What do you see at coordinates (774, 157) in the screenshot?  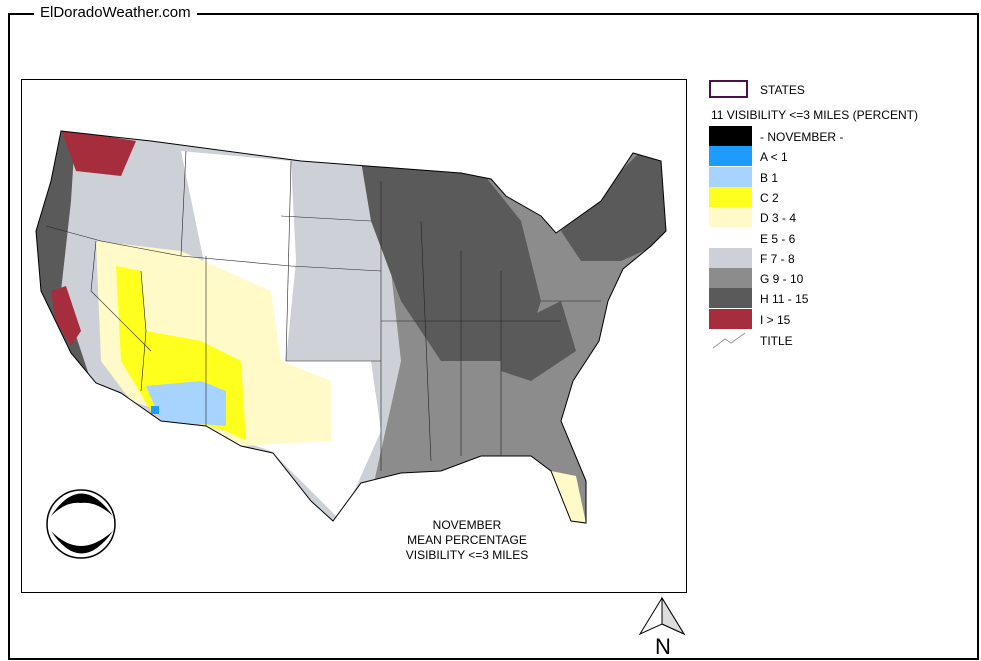 I see `legend-label: A < 1` at bounding box center [774, 157].